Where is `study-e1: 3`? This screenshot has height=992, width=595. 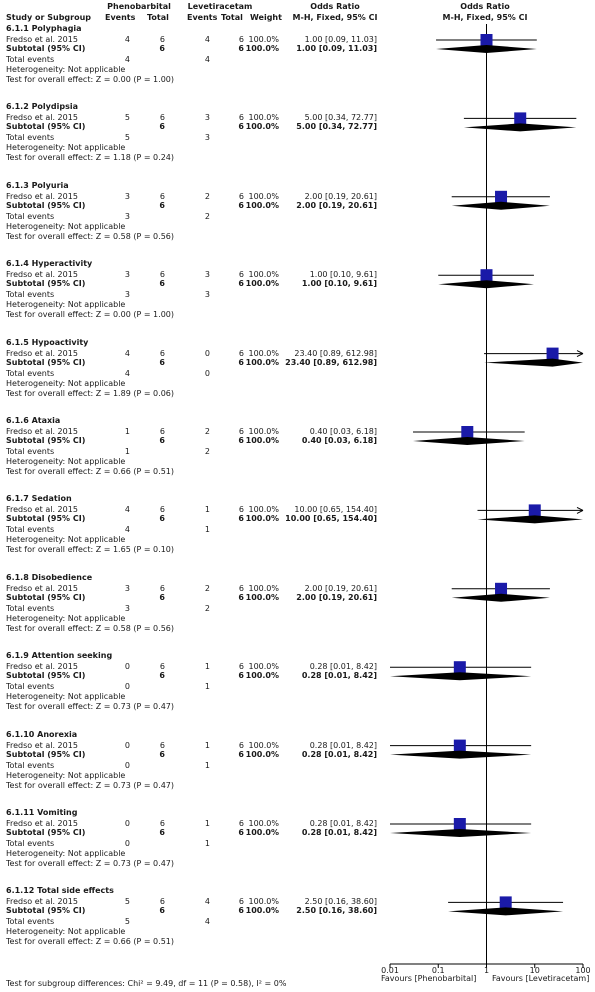
study-e1: 3 is located at coordinates (127, 588).